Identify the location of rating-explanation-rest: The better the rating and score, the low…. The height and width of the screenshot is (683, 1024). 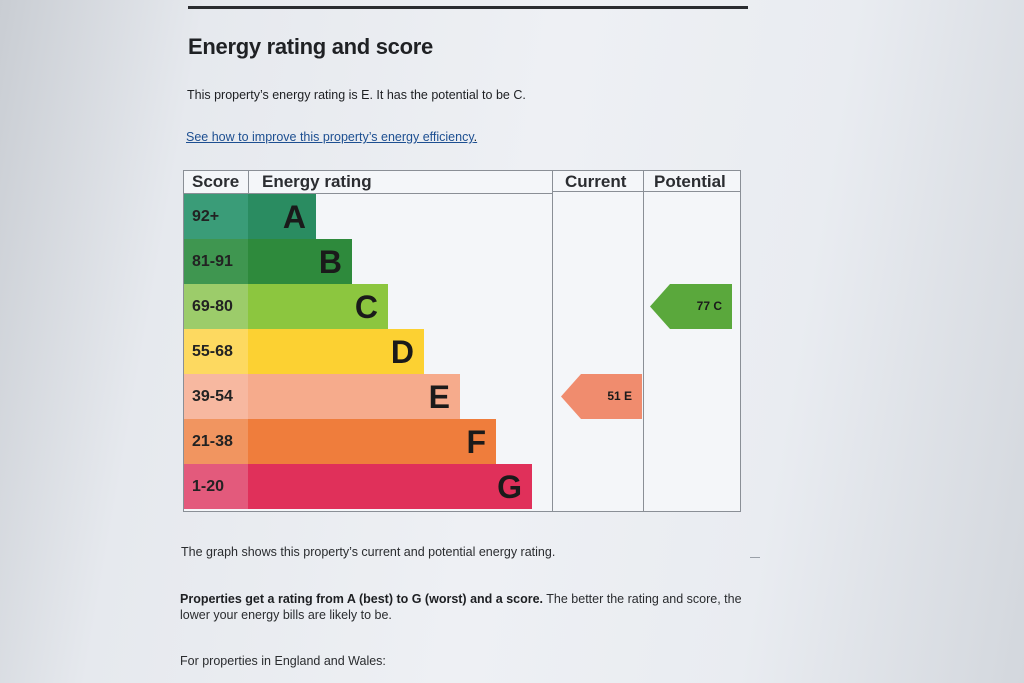
(461, 607).